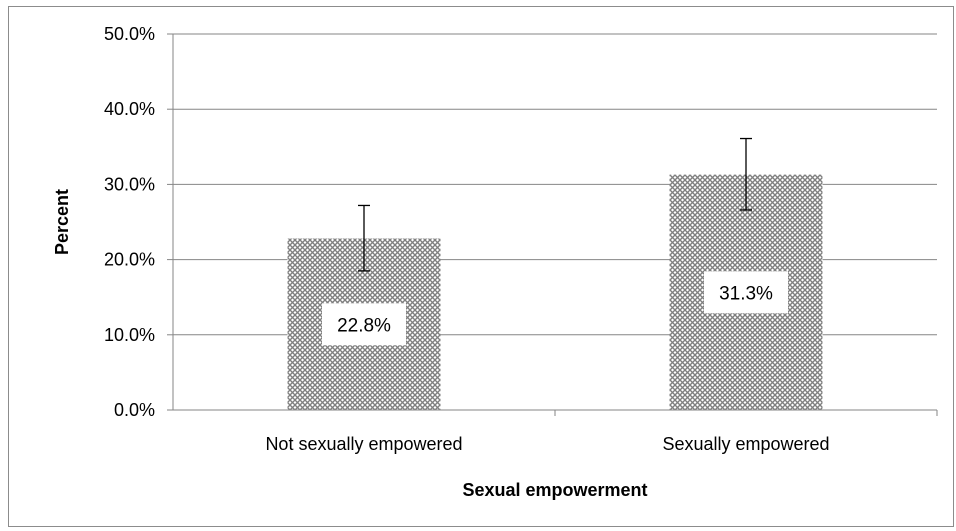 The image size is (956, 531). What do you see at coordinates (129, 184) in the screenshot?
I see `y-tick-label: 30.0%` at bounding box center [129, 184].